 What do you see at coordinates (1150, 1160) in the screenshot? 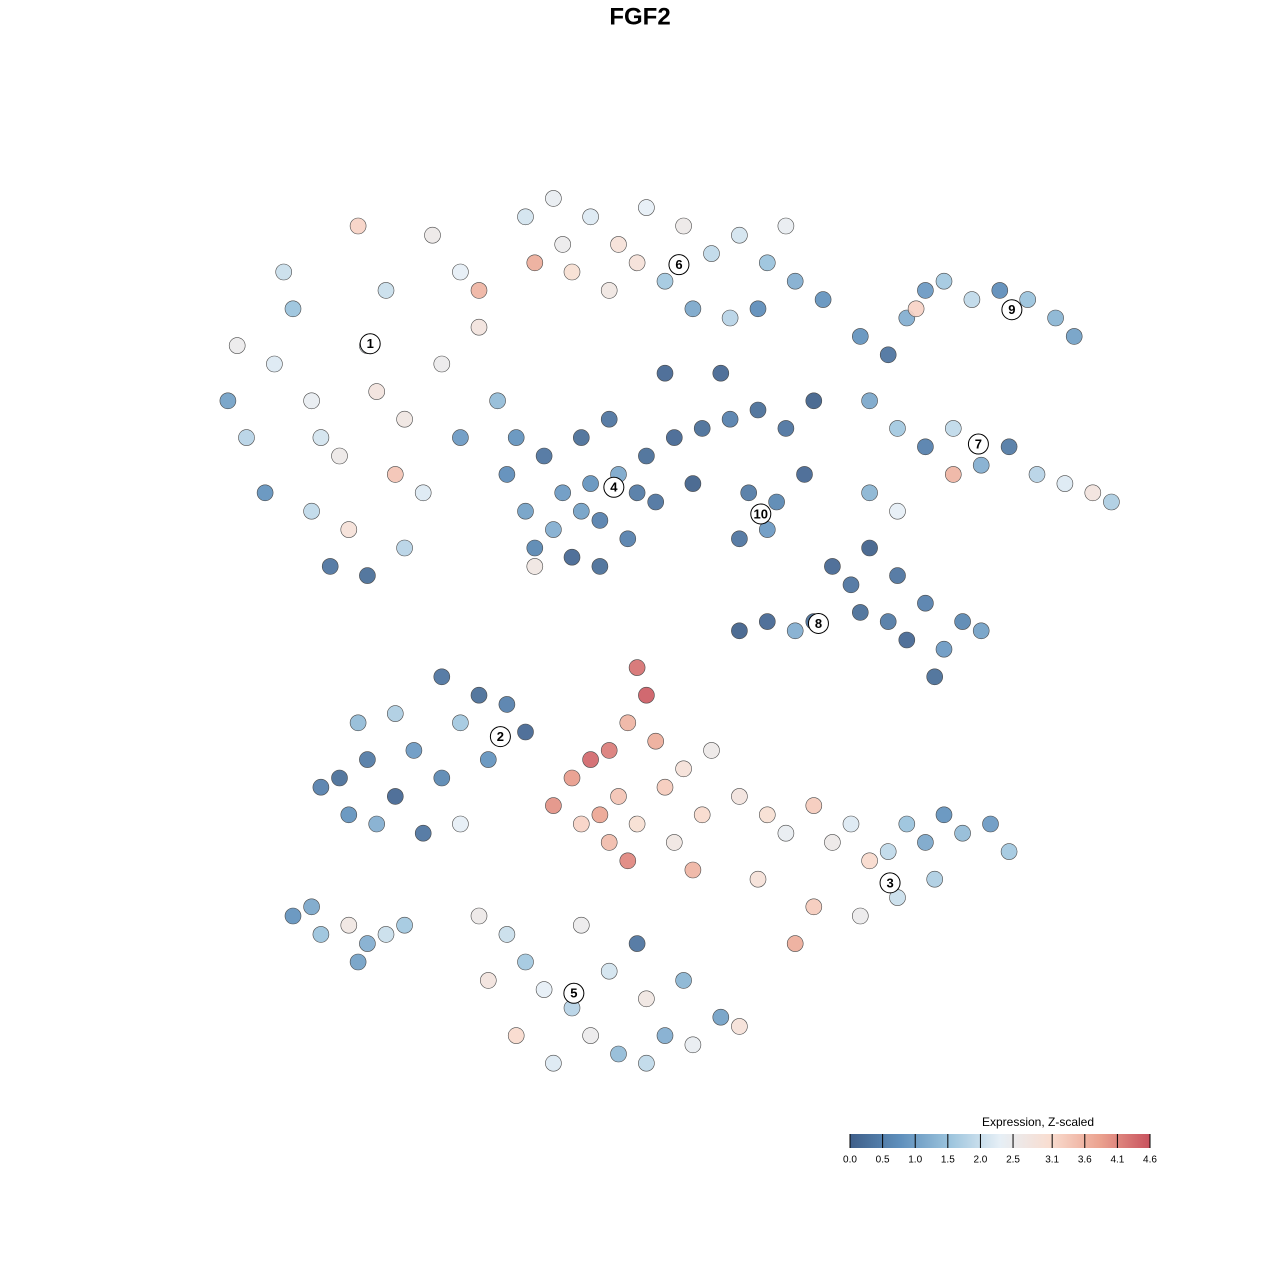
I see `colorbar-tick-label: 4.6` at bounding box center [1150, 1160].